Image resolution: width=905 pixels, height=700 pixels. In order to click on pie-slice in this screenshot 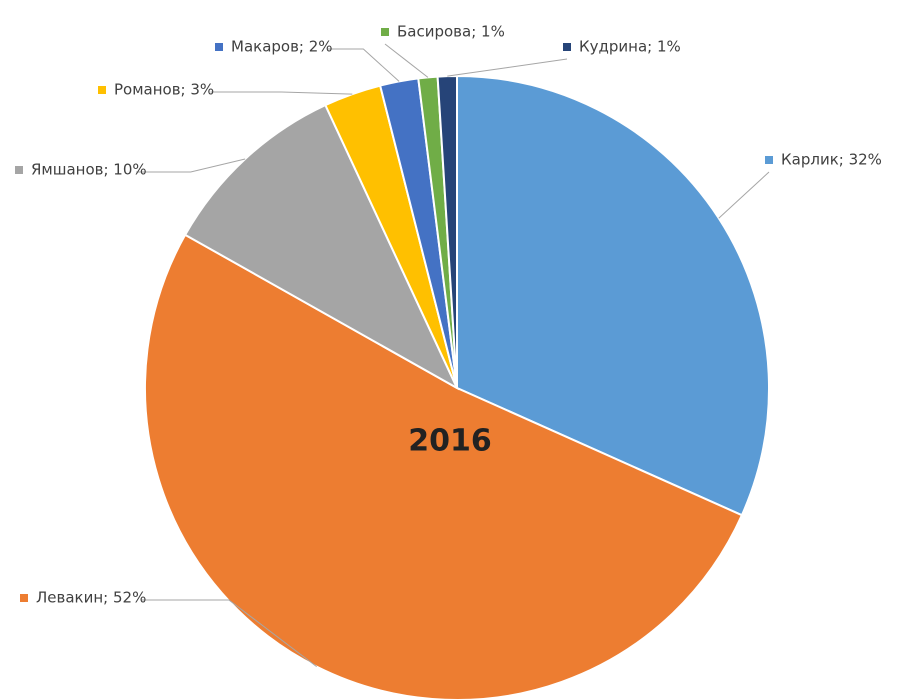, I will do `click(447, 231)`.